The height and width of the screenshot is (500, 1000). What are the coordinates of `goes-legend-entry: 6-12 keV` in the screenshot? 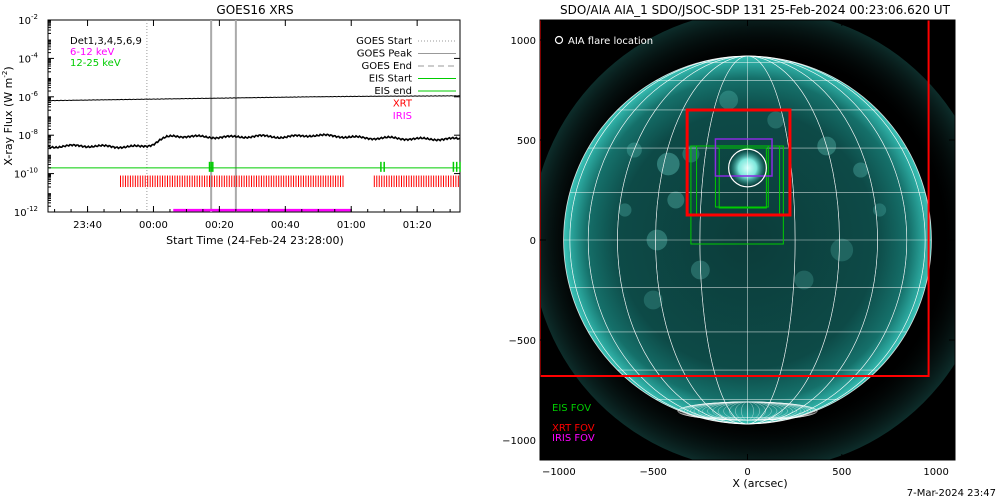 It's located at (92, 52).